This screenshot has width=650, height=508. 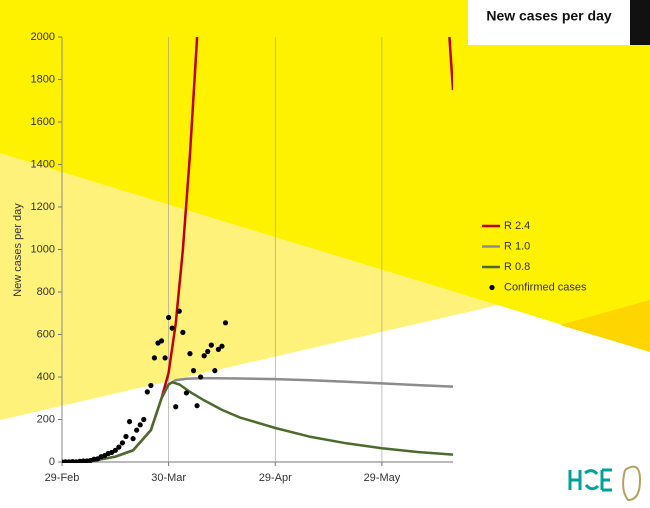 What do you see at coordinates (382, 478) in the screenshot?
I see `x-tick-label: 29-May` at bounding box center [382, 478].